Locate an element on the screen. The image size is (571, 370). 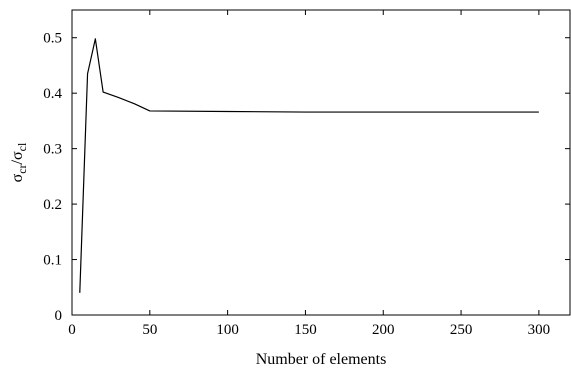
y-label-symbol: σ is located at coordinates (17, 177).